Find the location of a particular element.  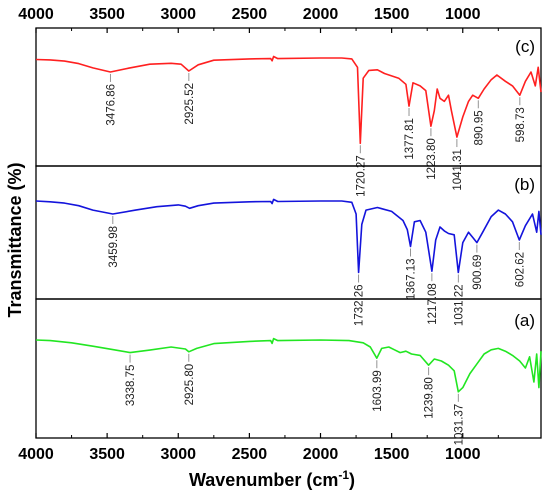

peak-label: 1031.22 is located at coordinates (459, 306).